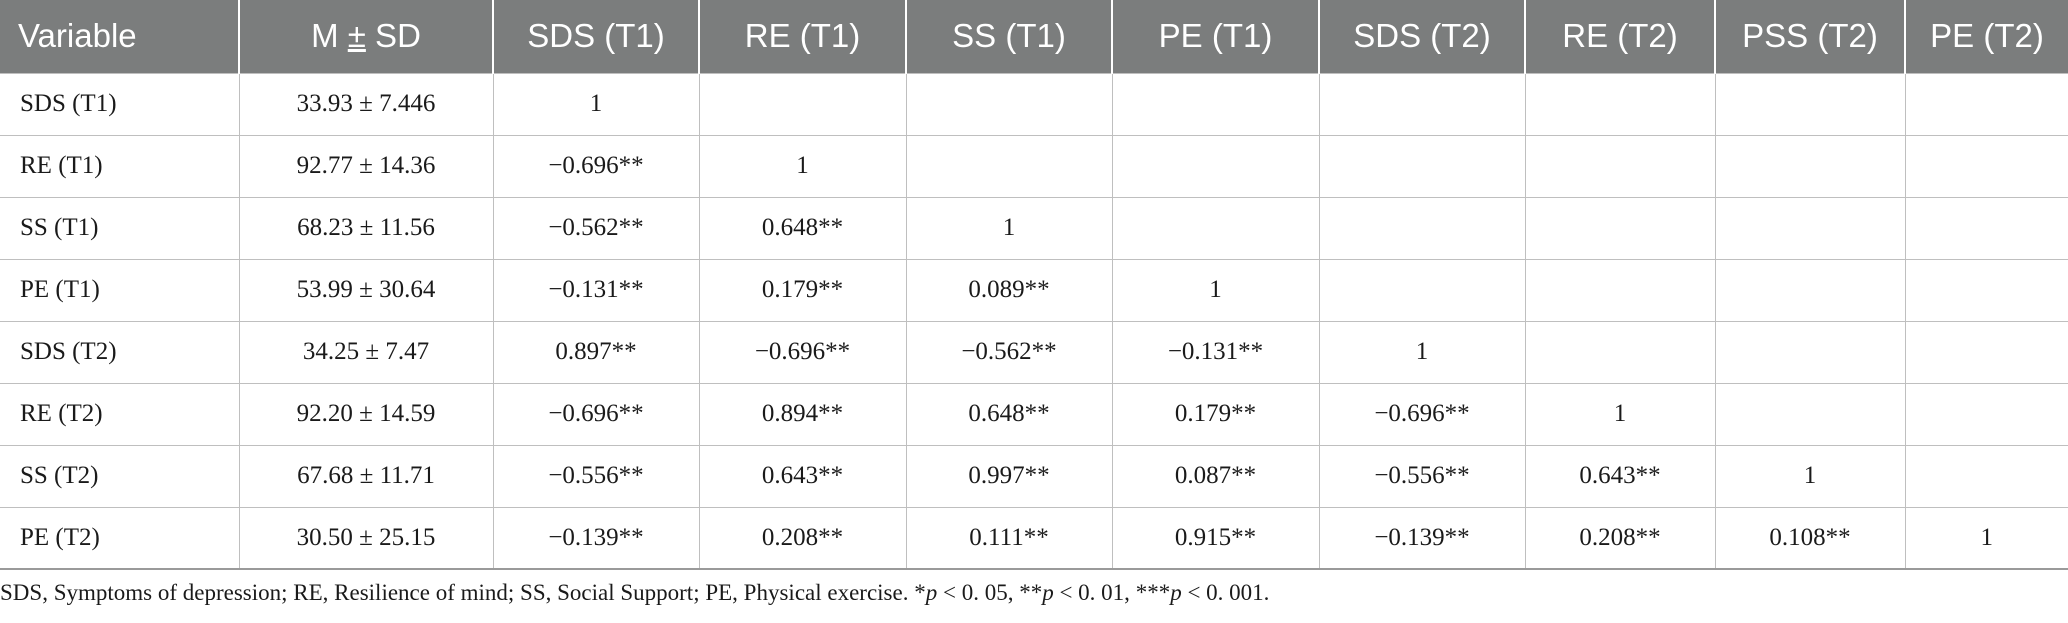 The width and height of the screenshot is (2068, 623). I want to click on footnote-sig1-stars: *, so click(920, 592).